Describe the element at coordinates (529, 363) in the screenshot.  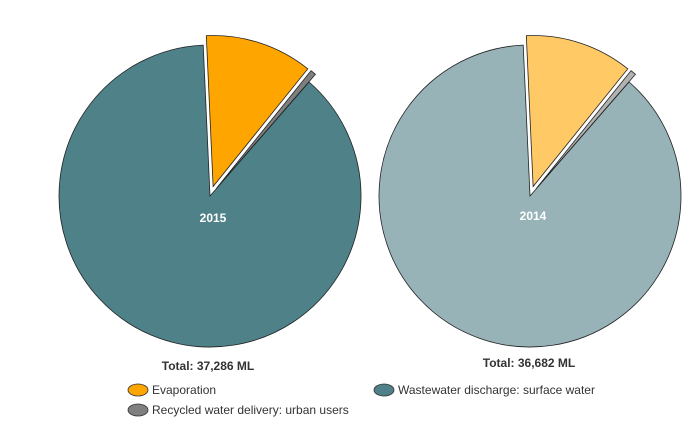
I see `total-label-2014: Total: 36,682 ML` at that location.